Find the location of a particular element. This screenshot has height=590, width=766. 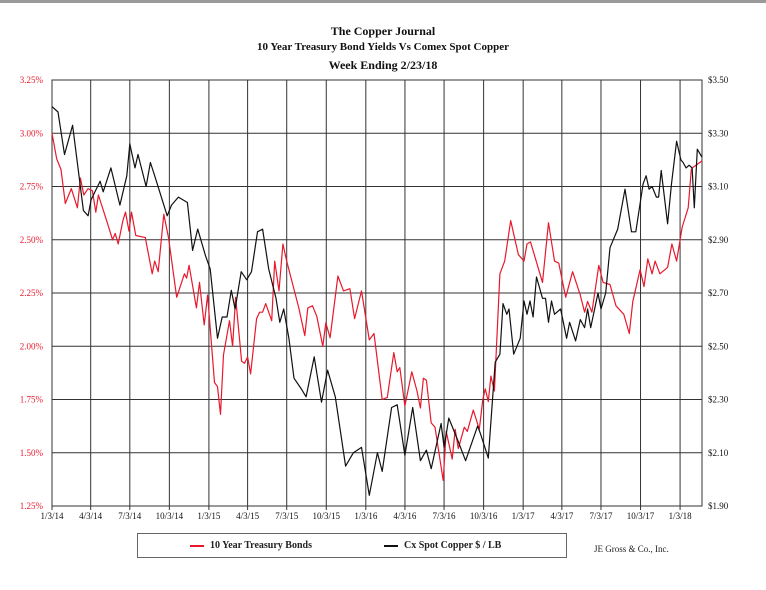

chart-title: The Copper Journal is located at coordinates (383, 31).